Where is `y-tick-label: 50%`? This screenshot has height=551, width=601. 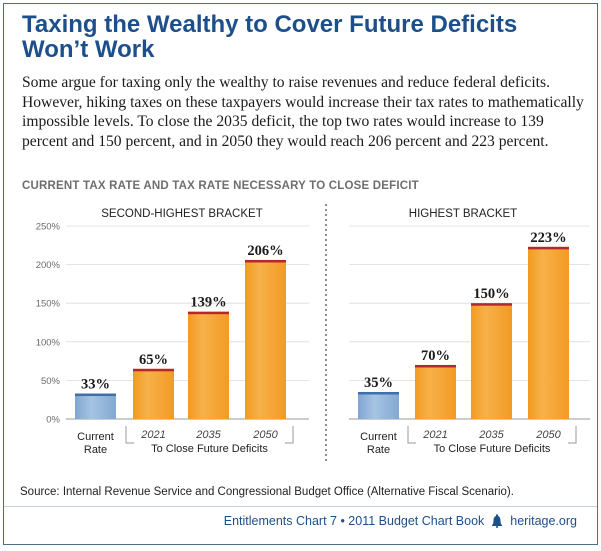 y-tick-label: 50% is located at coordinates (51, 381).